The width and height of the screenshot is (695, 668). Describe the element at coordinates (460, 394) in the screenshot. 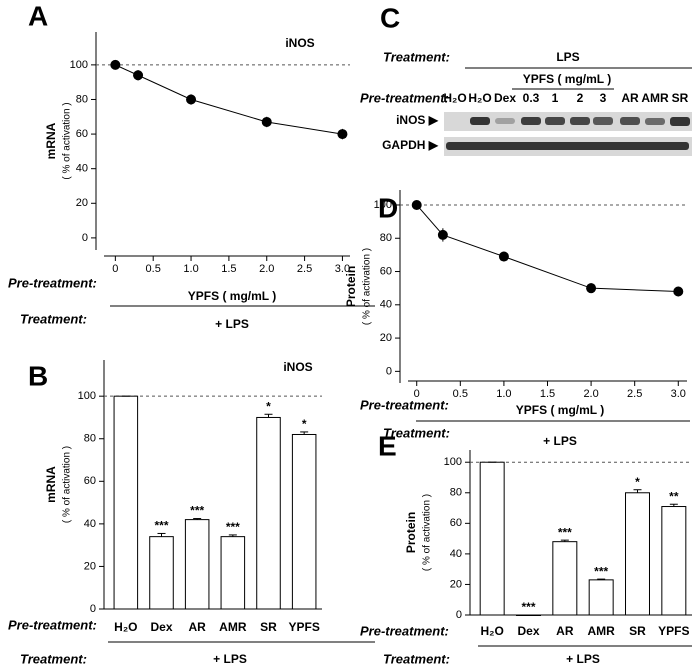

I see `x-tick-label: 0.5` at that location.